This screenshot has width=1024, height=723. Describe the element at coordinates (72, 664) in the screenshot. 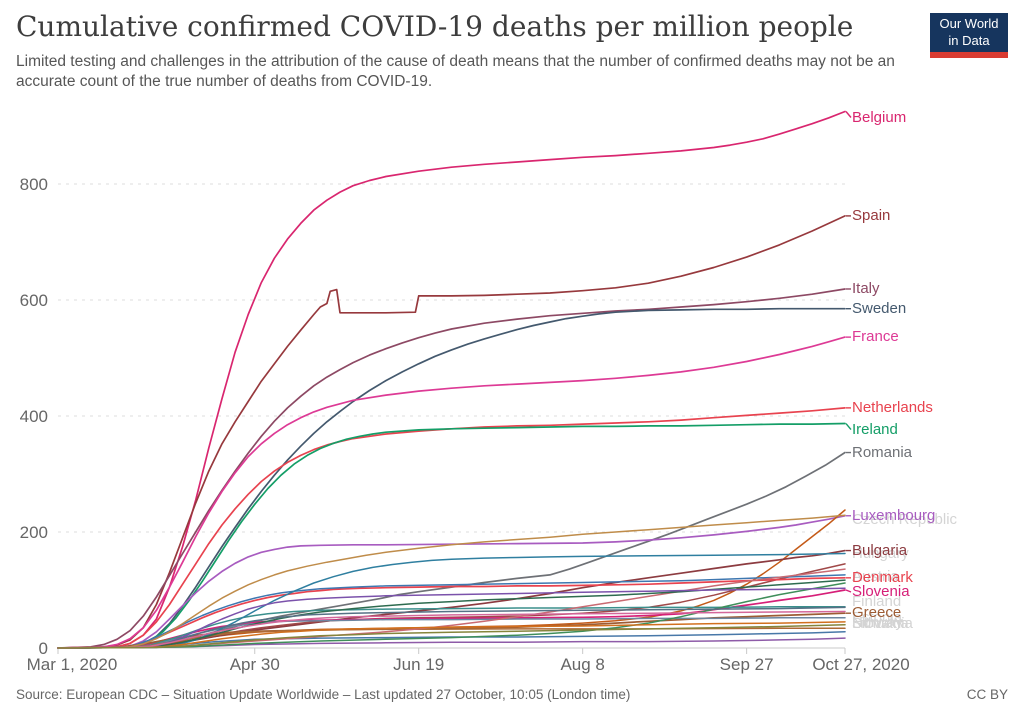

I see `x-tick-label-mar-1,-2020: Mar 1, 2020` at that location.